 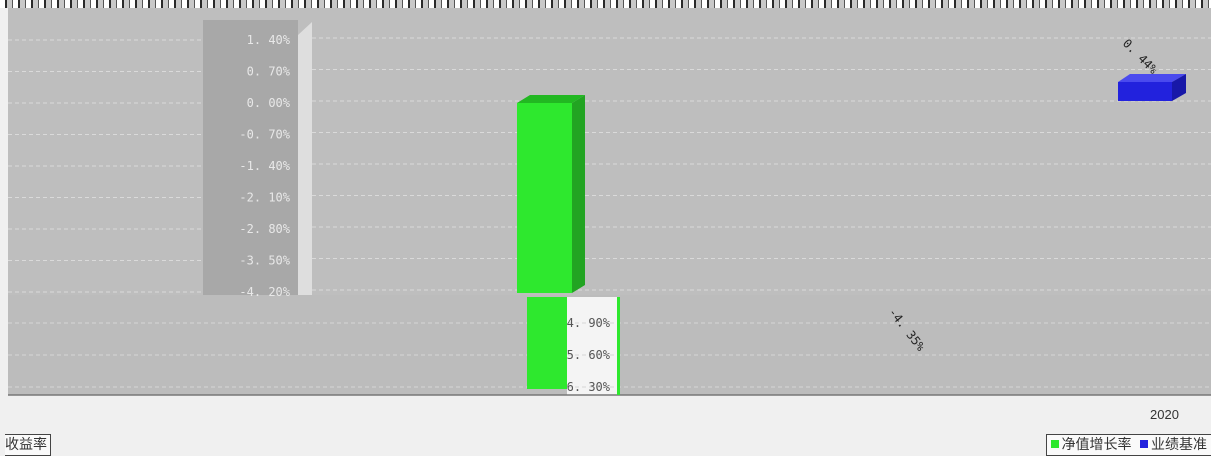 I want to click on y-tick-label: -4. 20%, so click(x=264, y=292).